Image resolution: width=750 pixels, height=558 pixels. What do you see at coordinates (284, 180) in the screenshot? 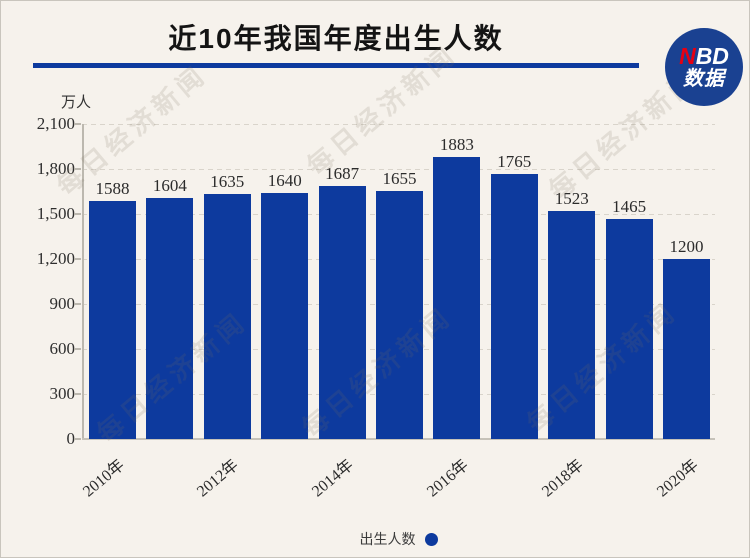
I see `bar-value-label: 1640` at bounding box center [284, 180].